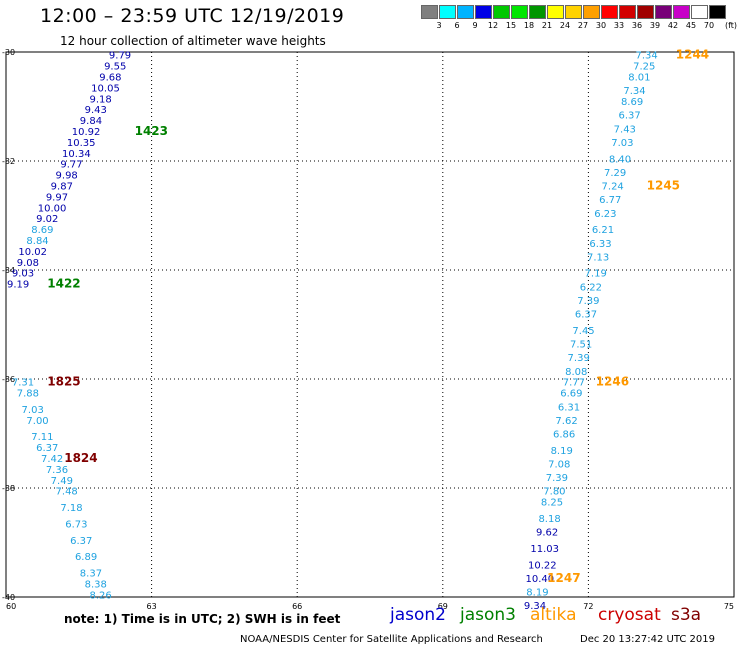  What do you see at coordinates (457, 25) in the screenshot?
I see `colorbar-label: 6` at bounding box center [457, 25].